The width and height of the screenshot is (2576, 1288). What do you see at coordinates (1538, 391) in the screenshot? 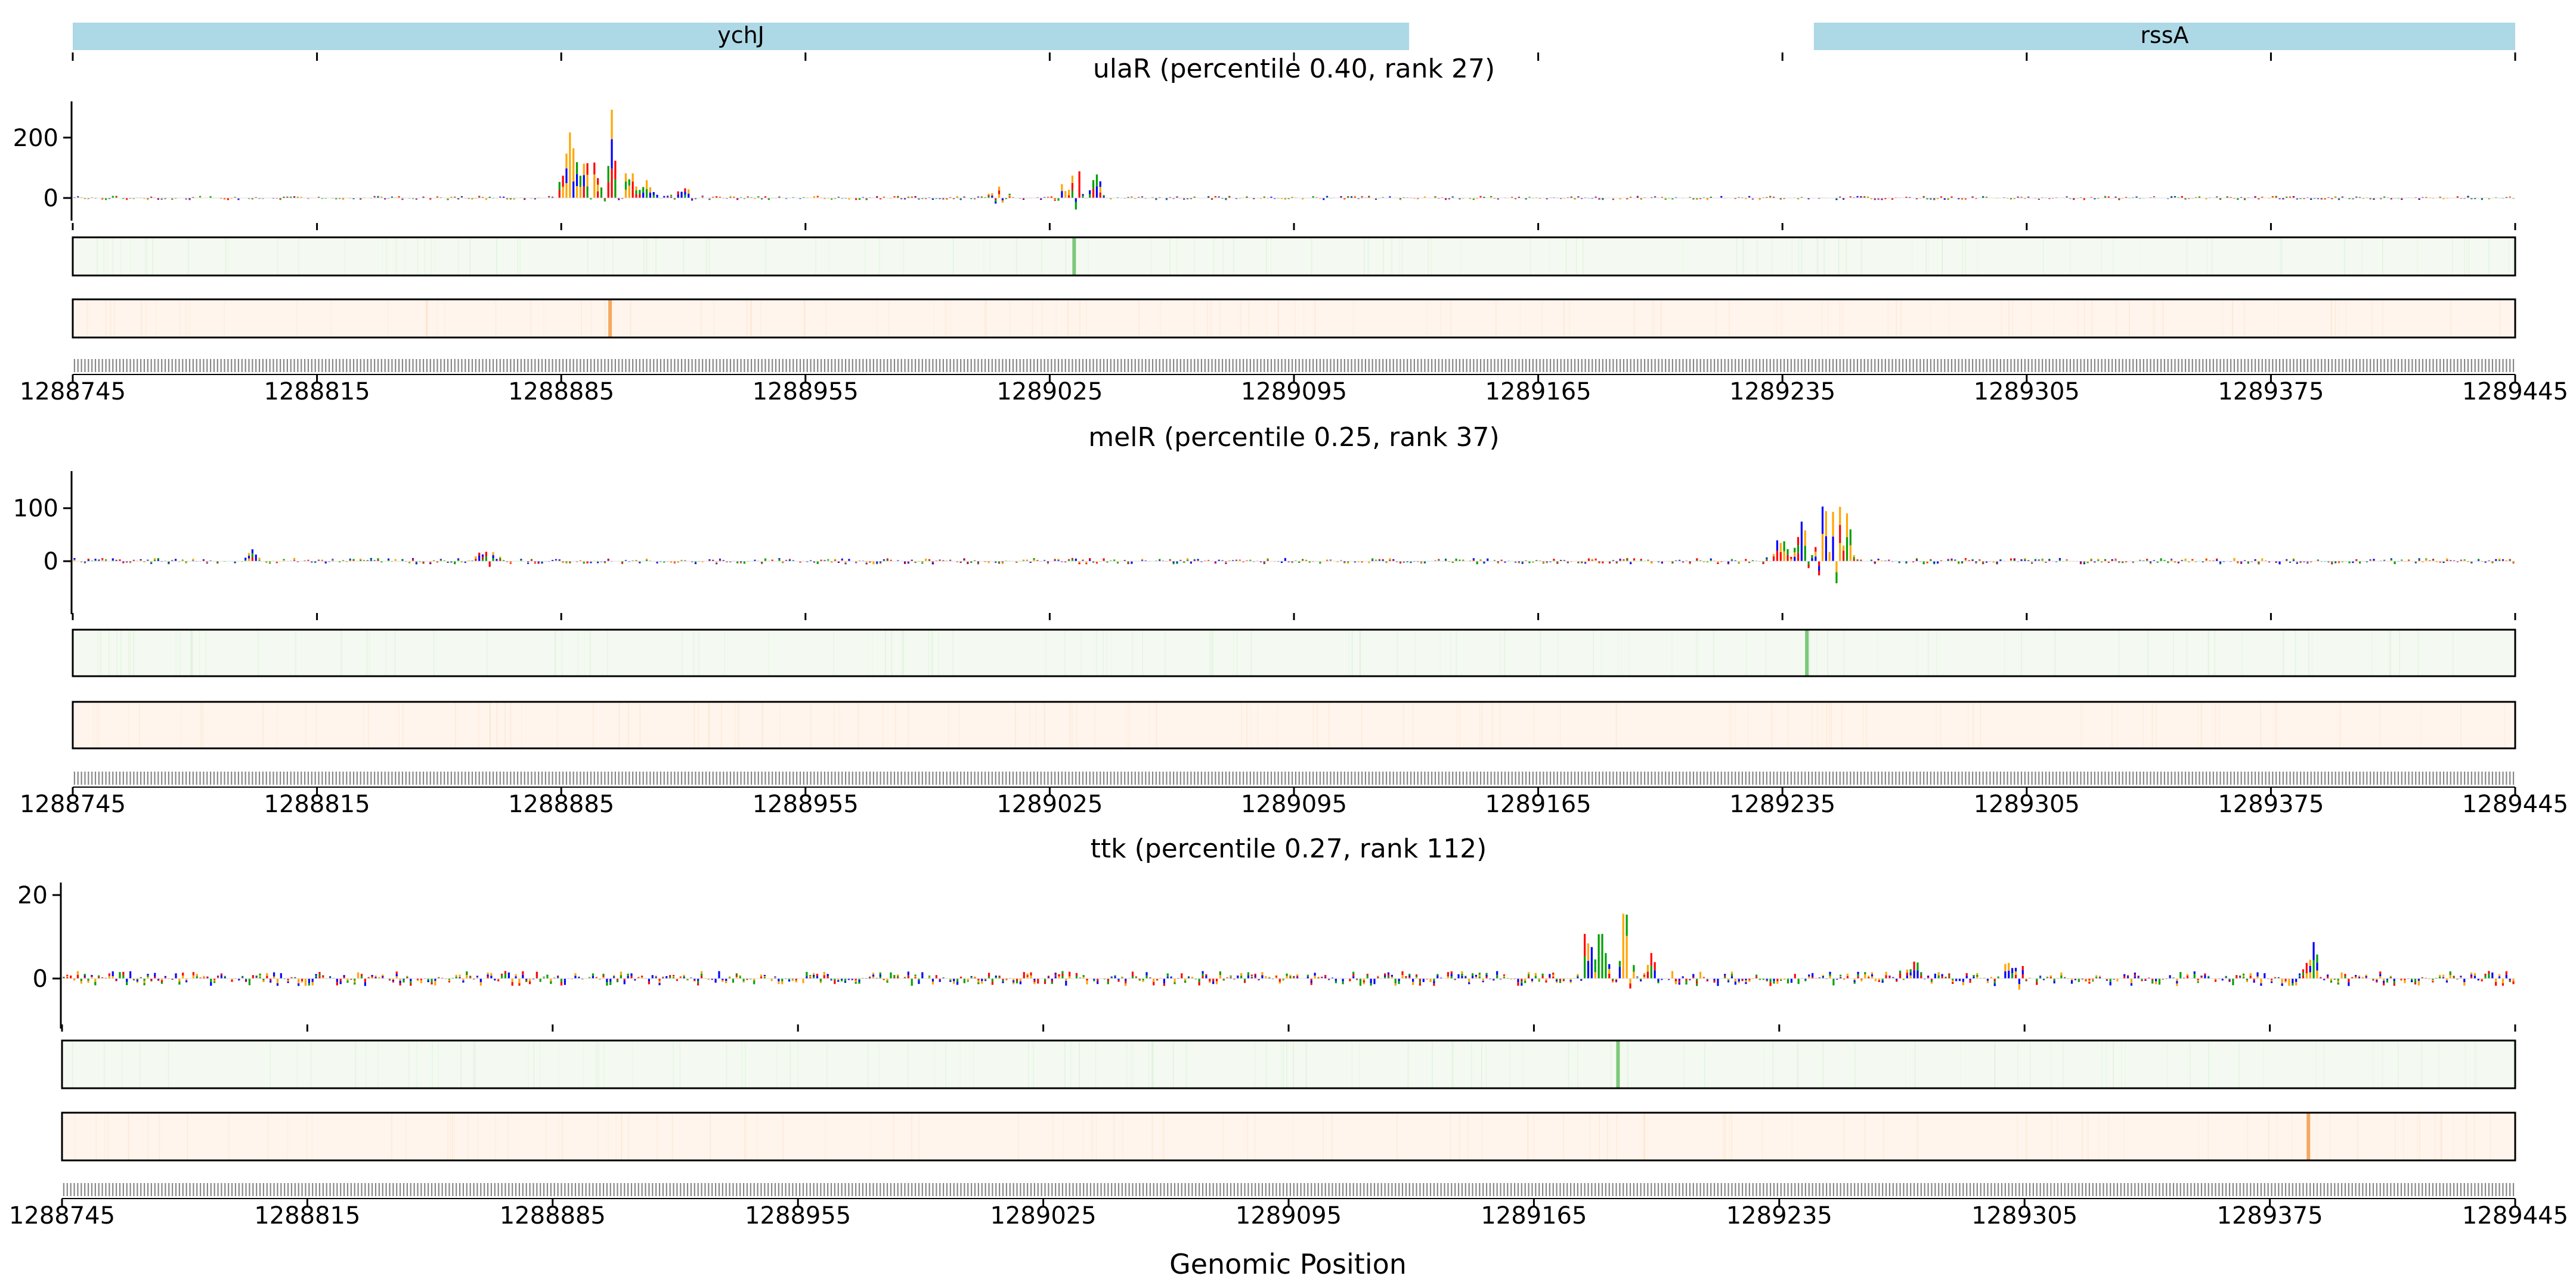
I see `x-tick-label: 1289165` at bounding box center [1538, 391].